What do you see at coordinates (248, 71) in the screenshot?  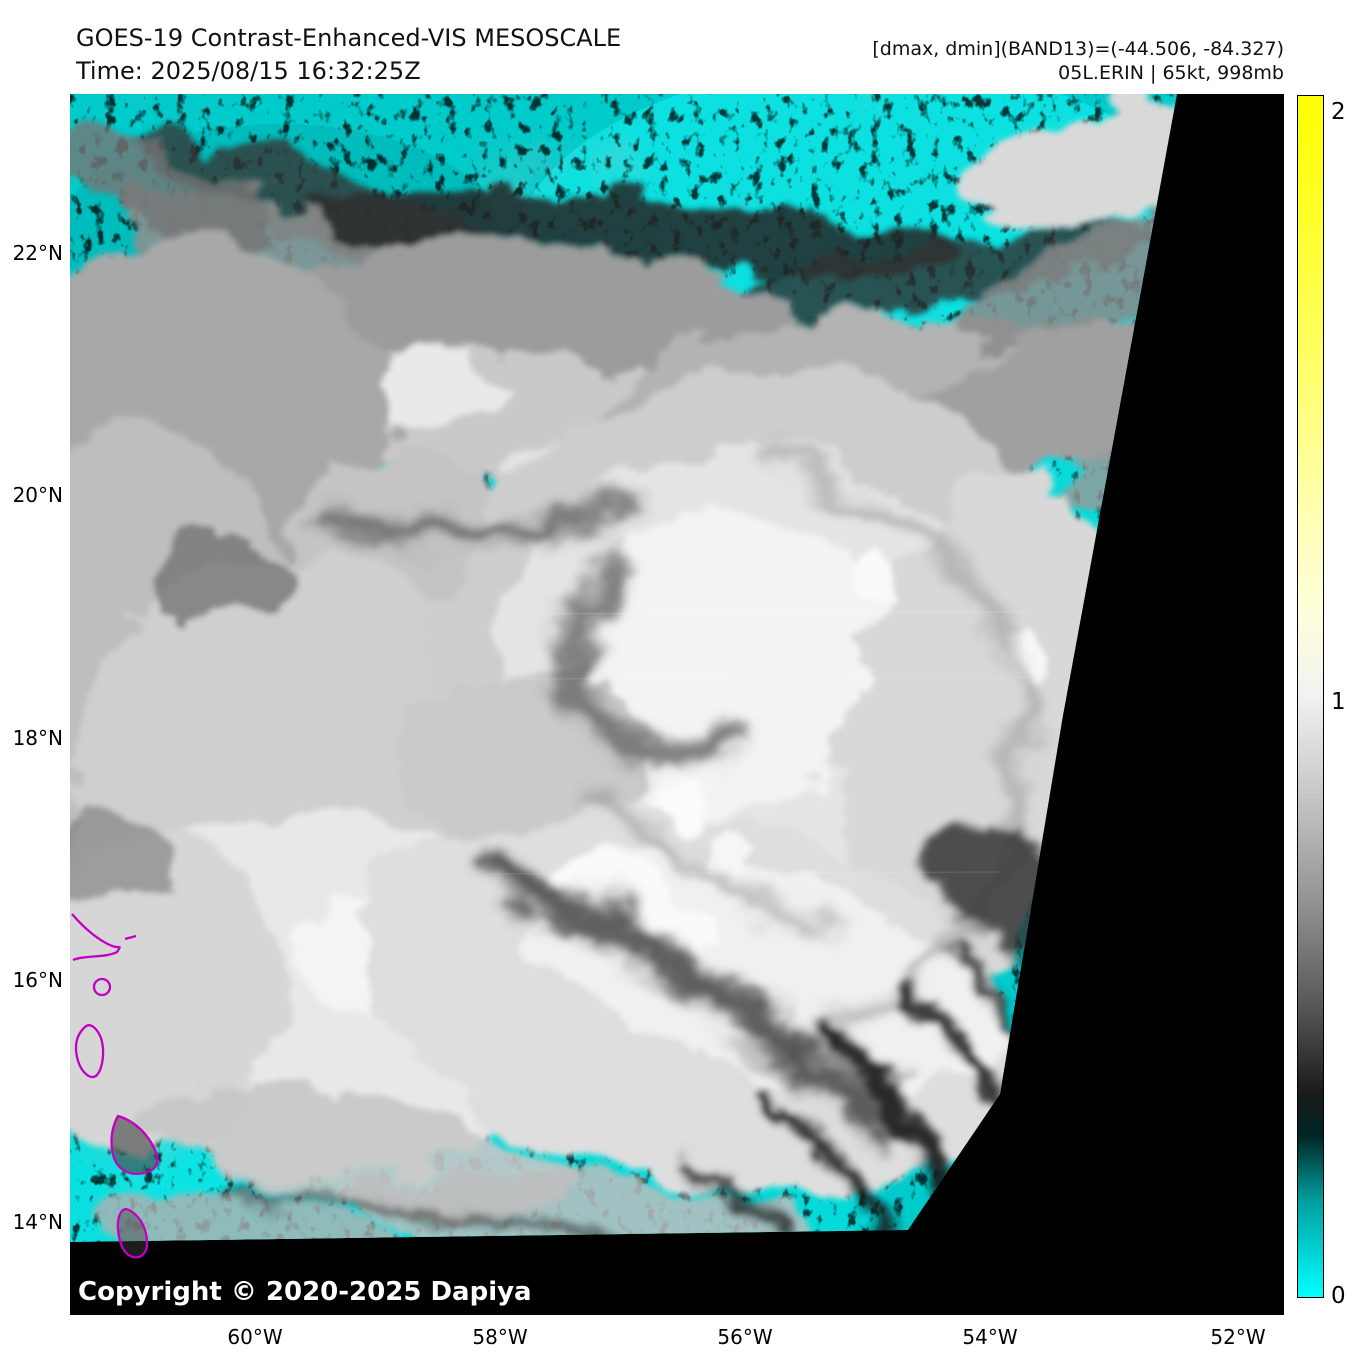 I see `timestamp-label: Time: 2025/08/15 16:32:25Z` at bounding box center [248, 71].